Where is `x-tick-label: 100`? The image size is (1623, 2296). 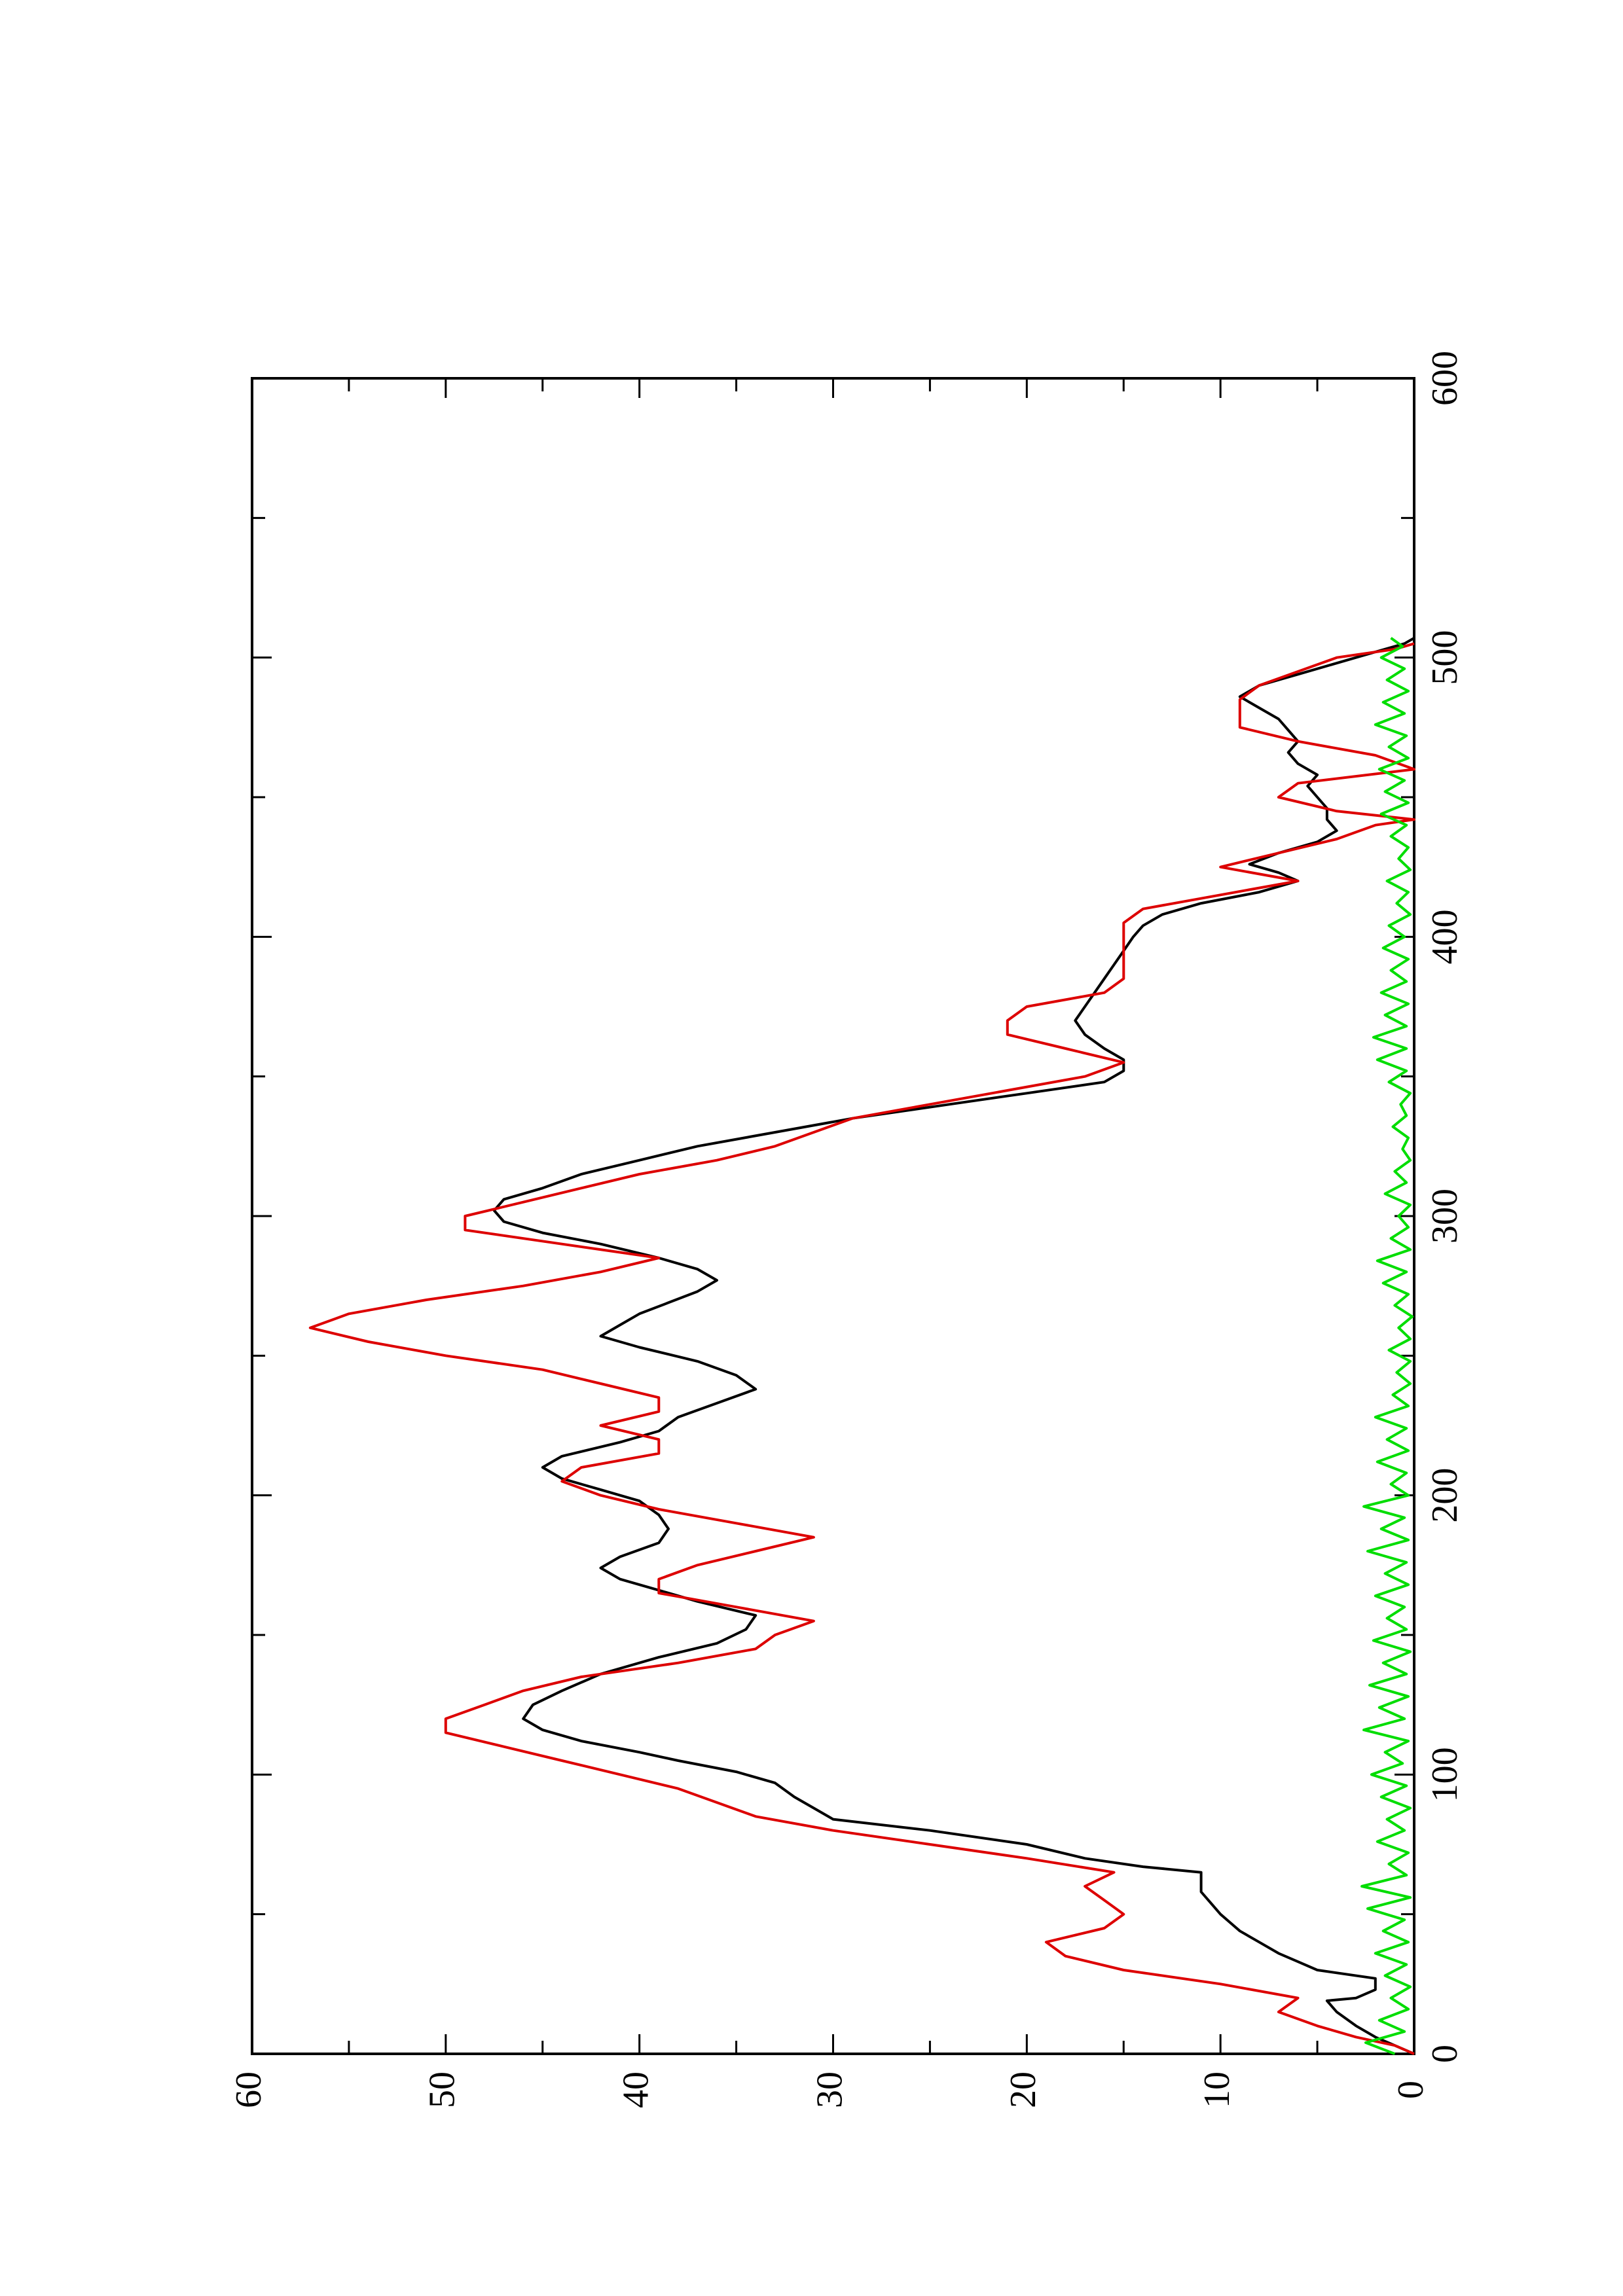
x-tick-label: 100 is located at coordinates (1445, 1774).